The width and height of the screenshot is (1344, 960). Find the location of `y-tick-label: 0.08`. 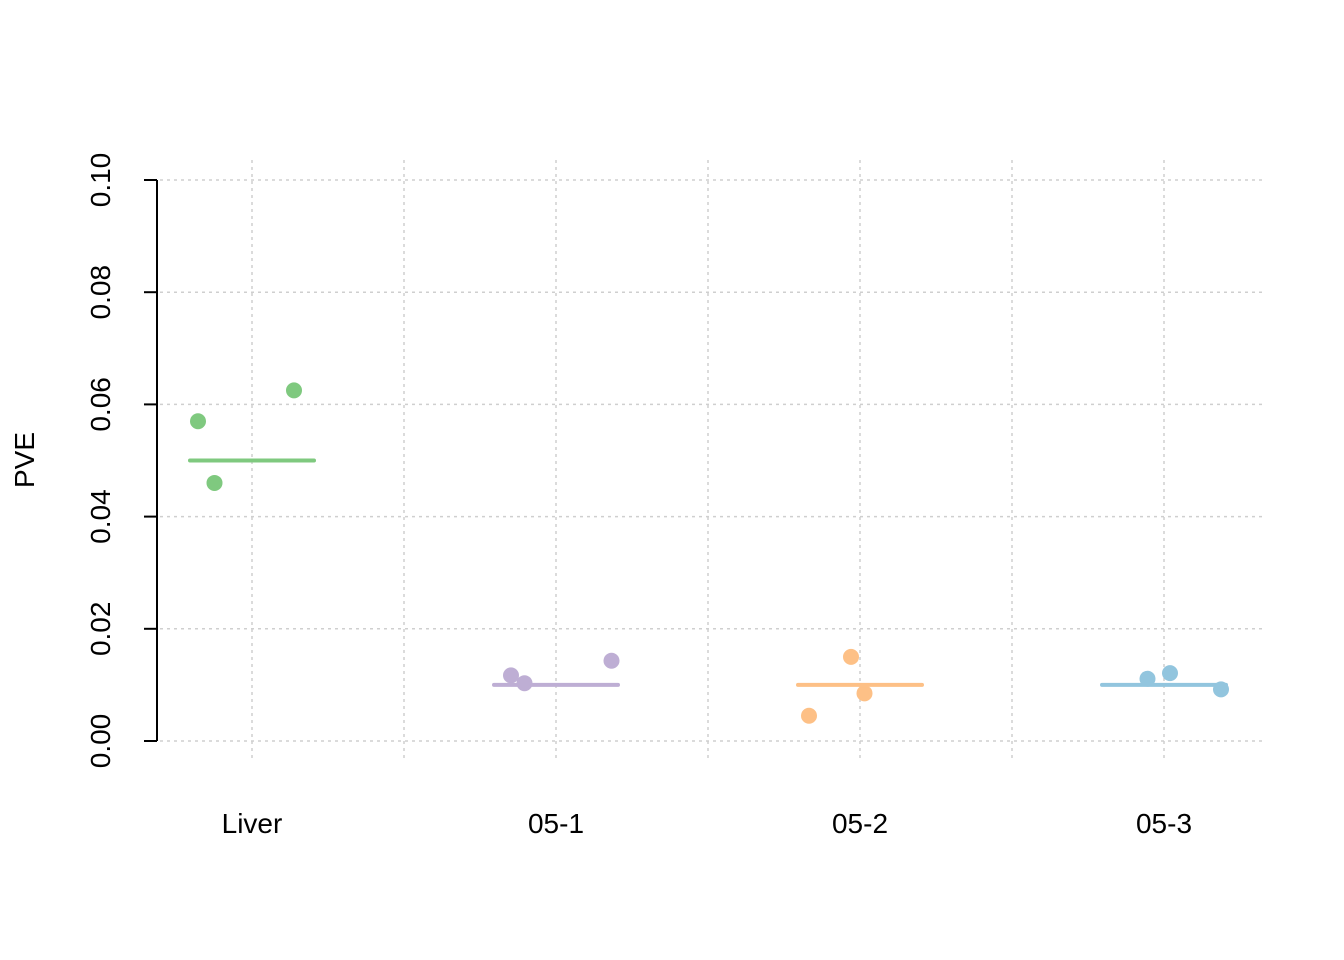

y-tick-label: 0.08 is located at coordinates (100, 292).